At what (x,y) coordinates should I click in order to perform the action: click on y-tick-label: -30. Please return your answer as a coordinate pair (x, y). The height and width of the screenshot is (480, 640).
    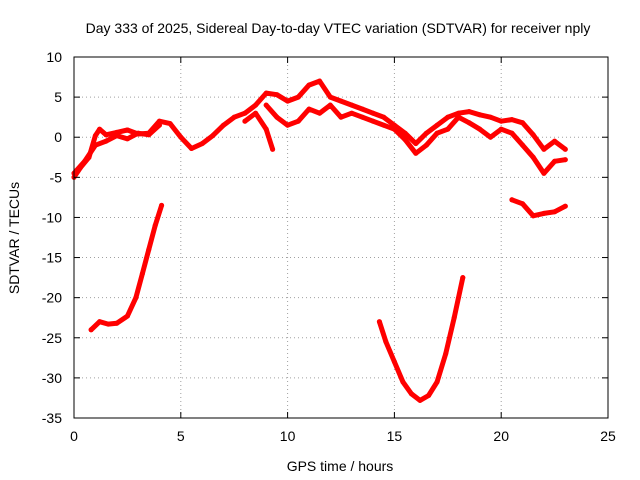
    Looking at the image, I should click on (52, 378).